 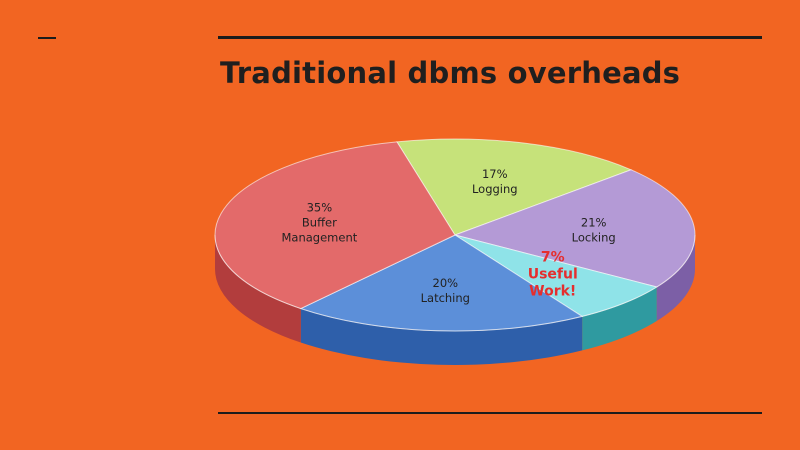 I want to click on pie-label-name: Management, so click(x=319, y=237).